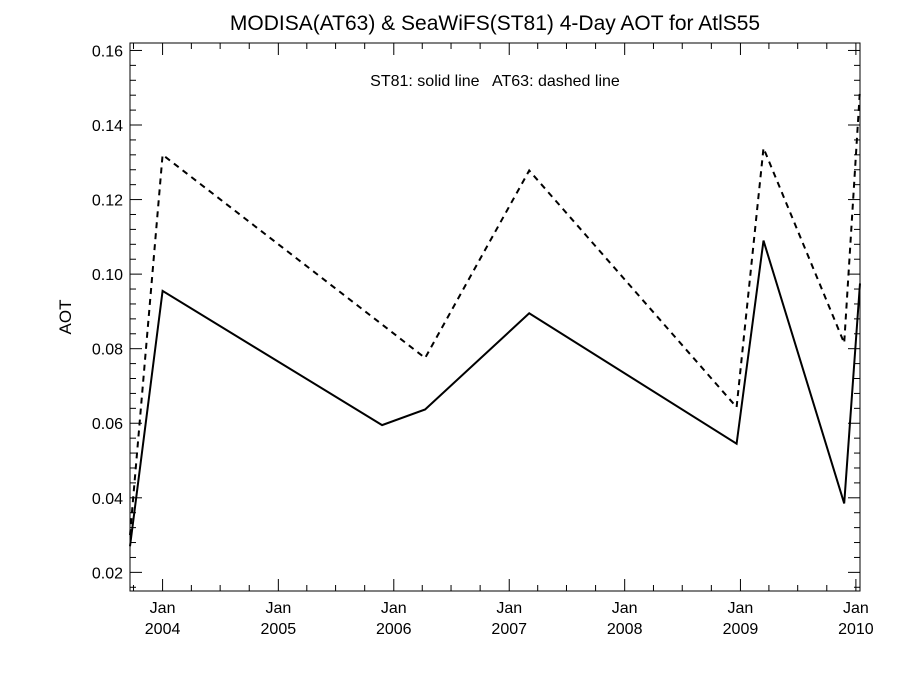 The width and height of the screenshot is (900, 675). Describe the element at coordinates (65, 317) in the screenshot. I see `y-axis-label: AOT` at that location.